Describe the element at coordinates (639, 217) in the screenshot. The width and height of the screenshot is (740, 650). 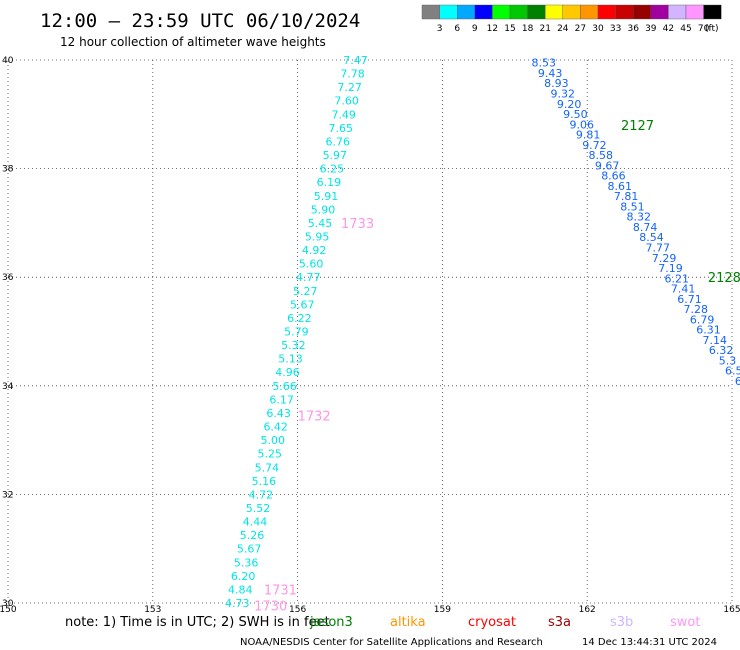
I see `data-label: 8.32` at that location.